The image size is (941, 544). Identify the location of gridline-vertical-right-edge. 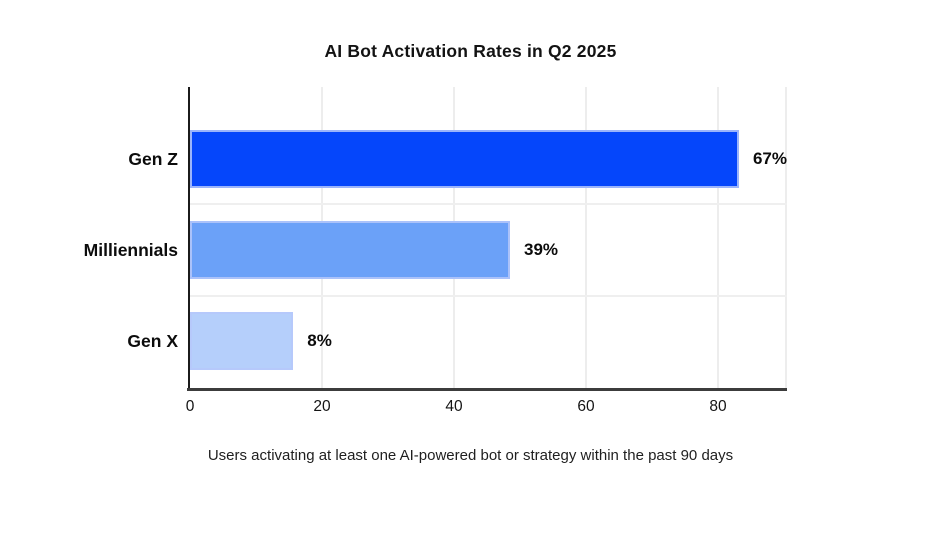
(786, 238).